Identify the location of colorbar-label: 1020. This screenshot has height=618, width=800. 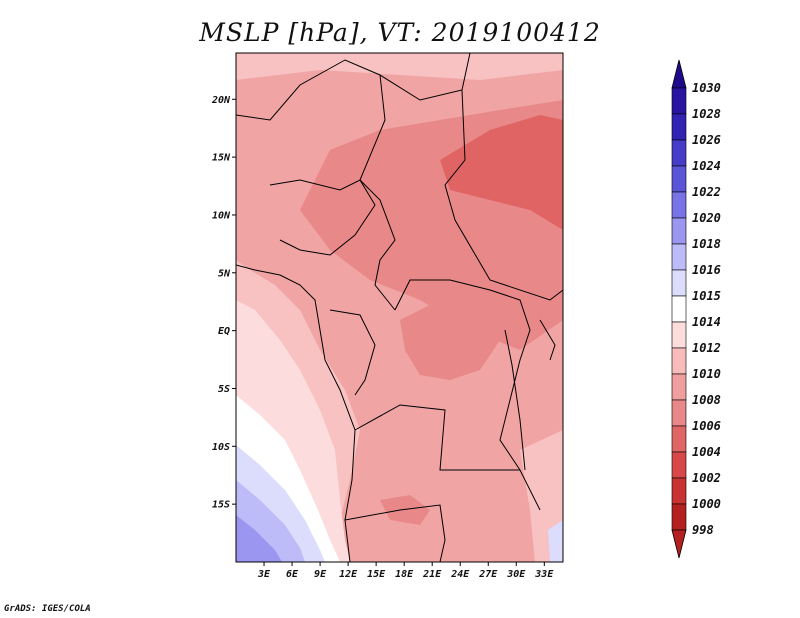
(706, 218).